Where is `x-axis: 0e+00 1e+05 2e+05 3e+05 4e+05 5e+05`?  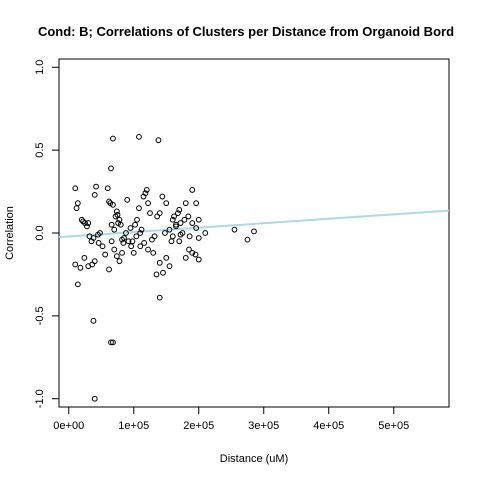
x-axis: 0e+00 1e+05 2e+05 3e+05 4e+05 5e+05 is located at coordinates (231, 419).